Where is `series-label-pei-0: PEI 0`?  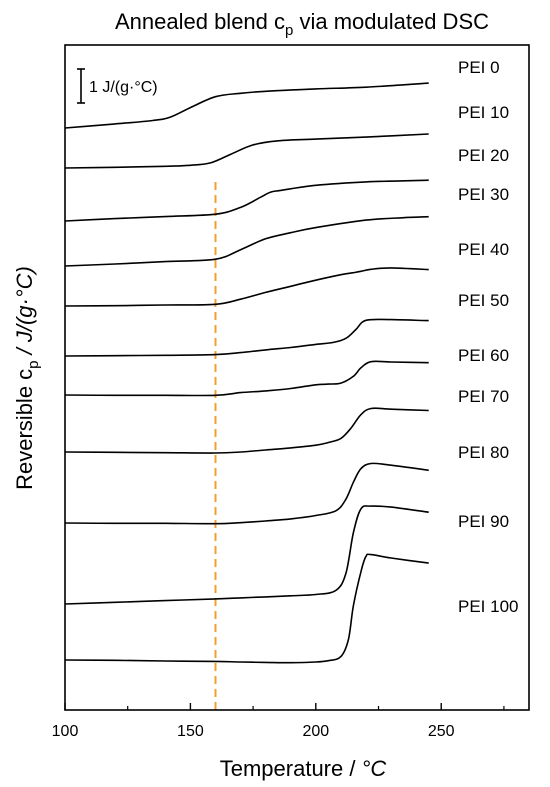
series-label-pei-0: PEI 0 is located at coordinates (479, 67).